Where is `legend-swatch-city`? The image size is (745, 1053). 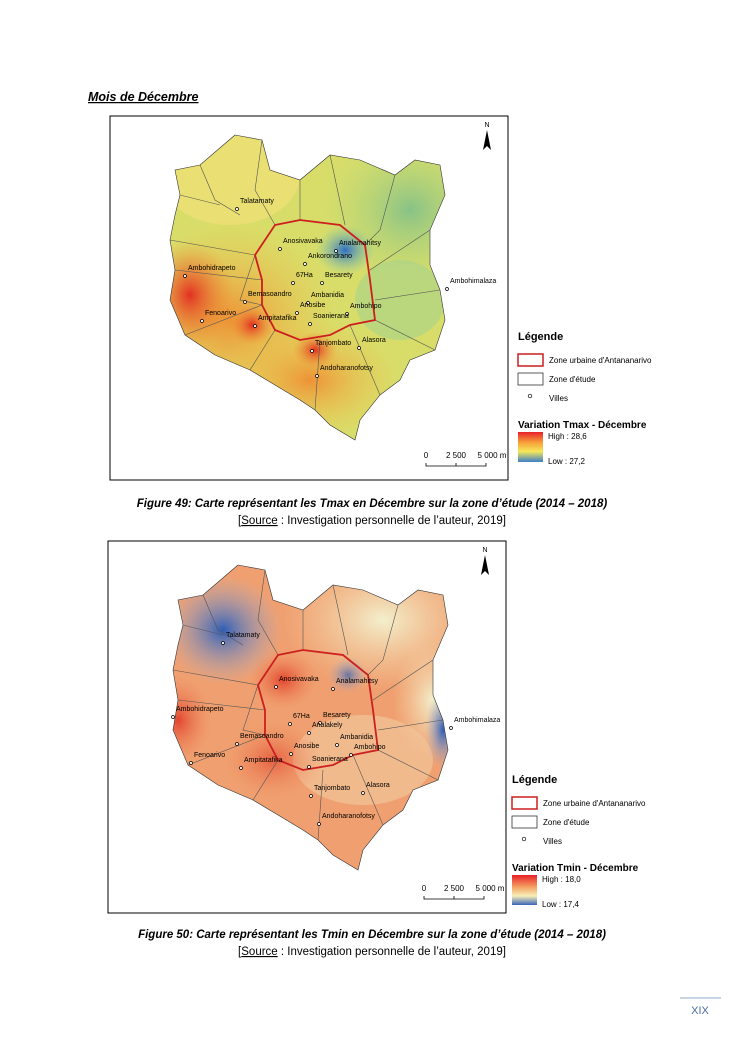
legend-swatch-city is located at coordinates (530, 396).